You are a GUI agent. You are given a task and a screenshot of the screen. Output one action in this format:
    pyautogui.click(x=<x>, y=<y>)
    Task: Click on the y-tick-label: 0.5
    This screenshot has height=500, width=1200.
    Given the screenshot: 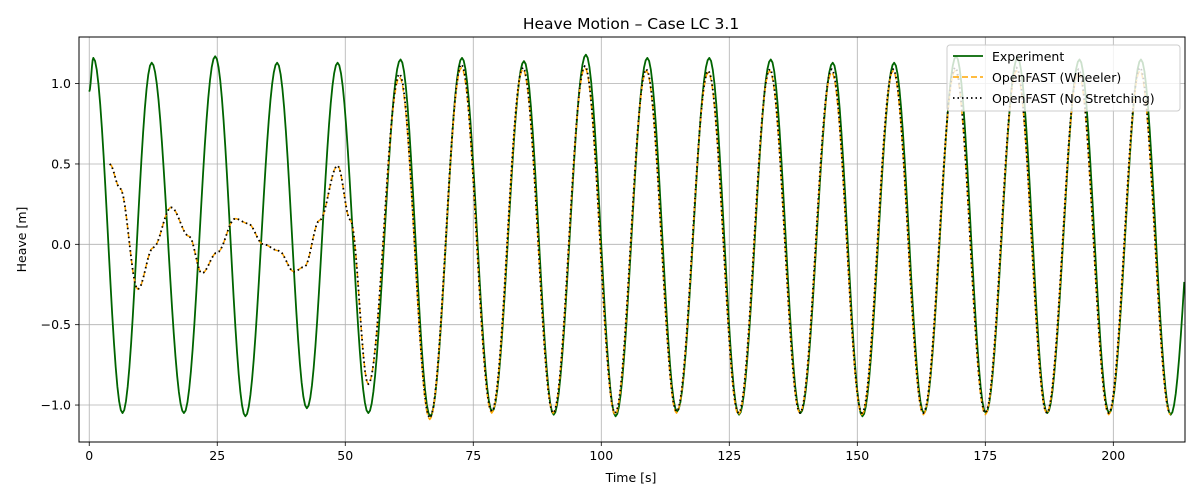 What is the action you would take?
    pyautogui.click(x=61, y=163)
    